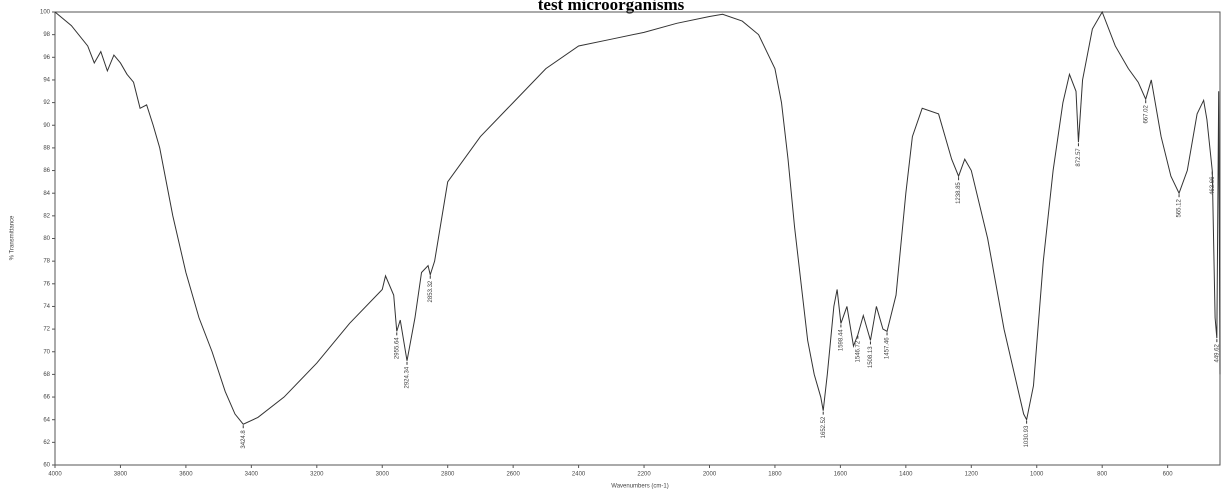 This screenshot has width=1222, height=491. I want to click on y-tick-label: 78, so click(46, 262).